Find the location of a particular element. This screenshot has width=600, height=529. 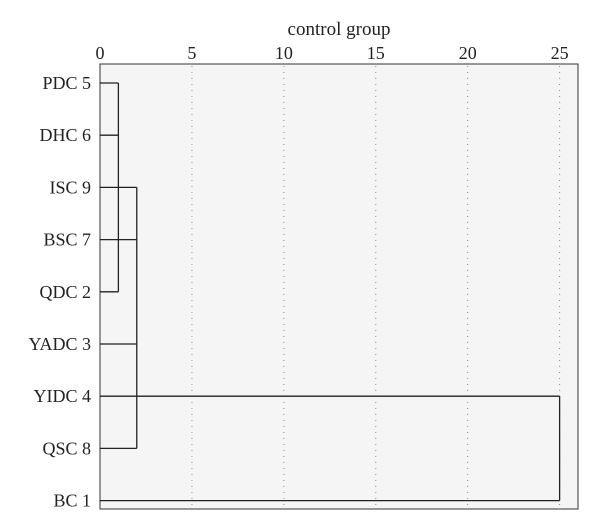

chart-title: control group is located at coordinates (339, 29).